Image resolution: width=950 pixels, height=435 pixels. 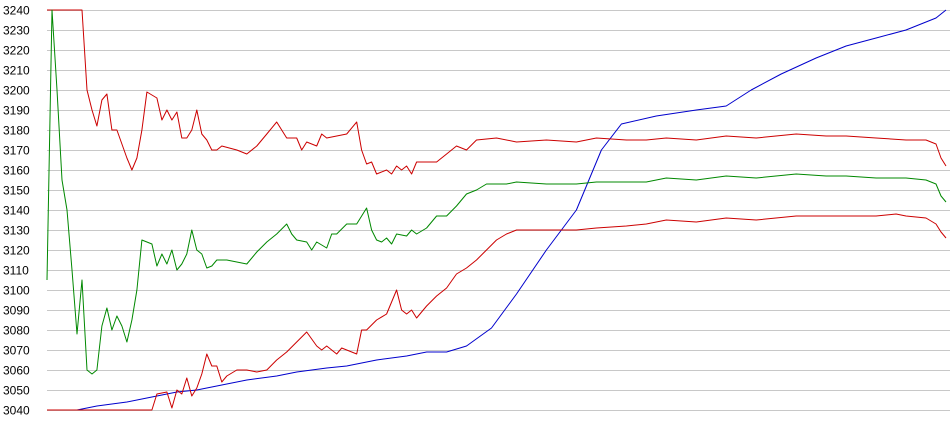 I want to click on y-tick-label: 3210, so click(x=16, y=71).